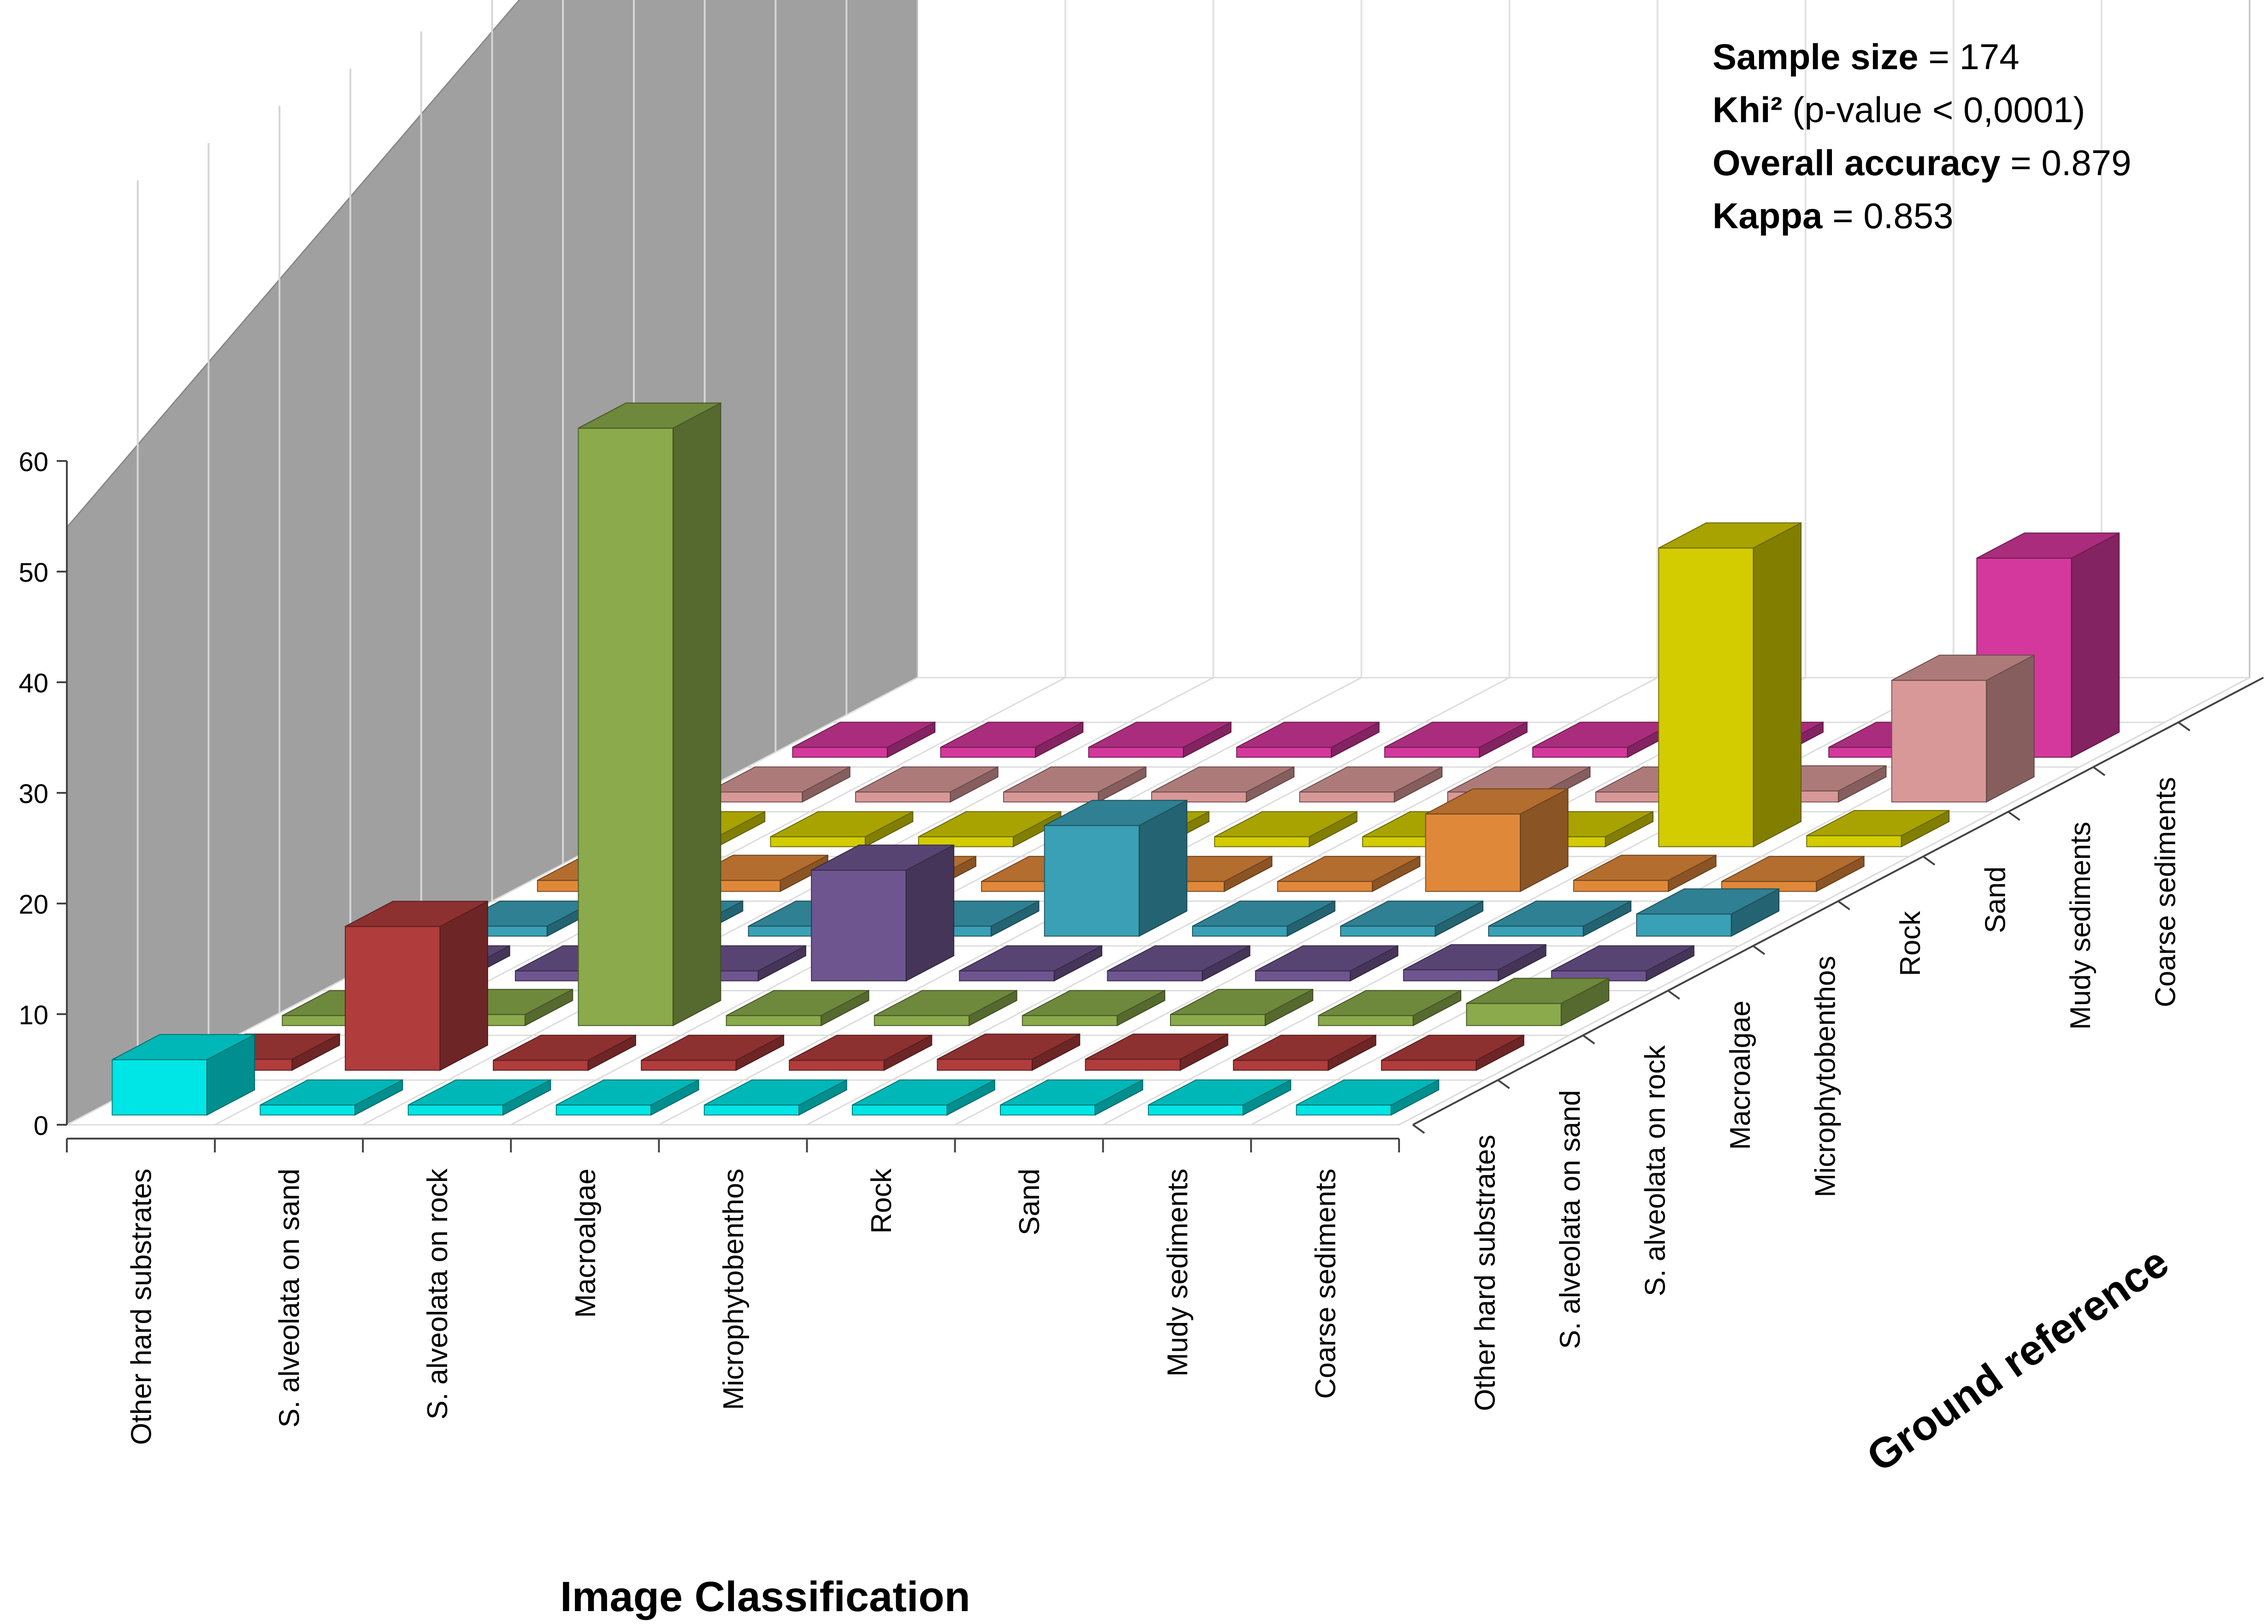 The image size is (2268, 1624). Describe the element at coordinates (33, 462) in the screenshot. I see `z-tick-label: 60` at that location.